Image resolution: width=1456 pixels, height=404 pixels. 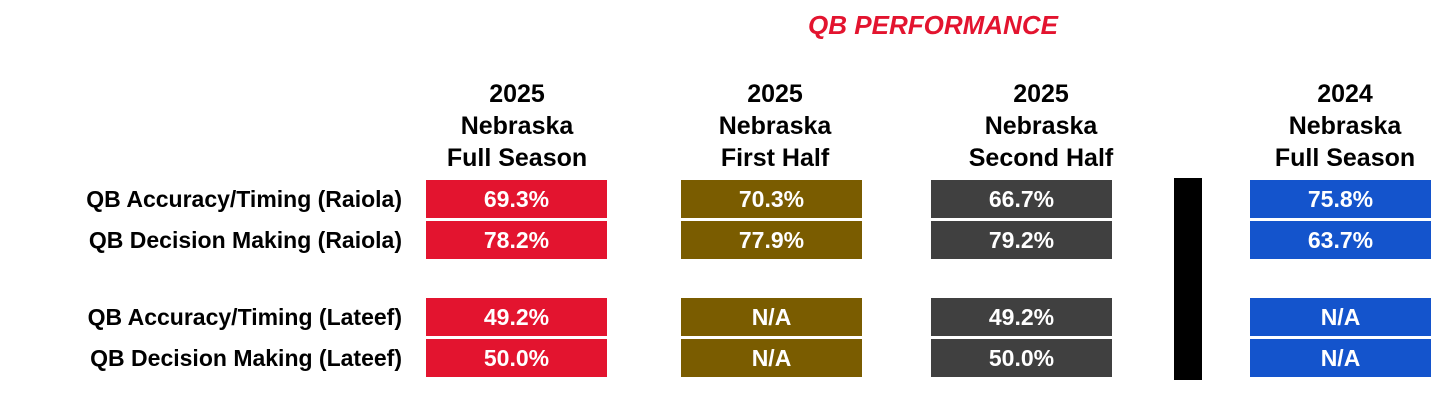 I want to click on row-label: QB Decision Making (Raiola), so click(x=245, y=240).